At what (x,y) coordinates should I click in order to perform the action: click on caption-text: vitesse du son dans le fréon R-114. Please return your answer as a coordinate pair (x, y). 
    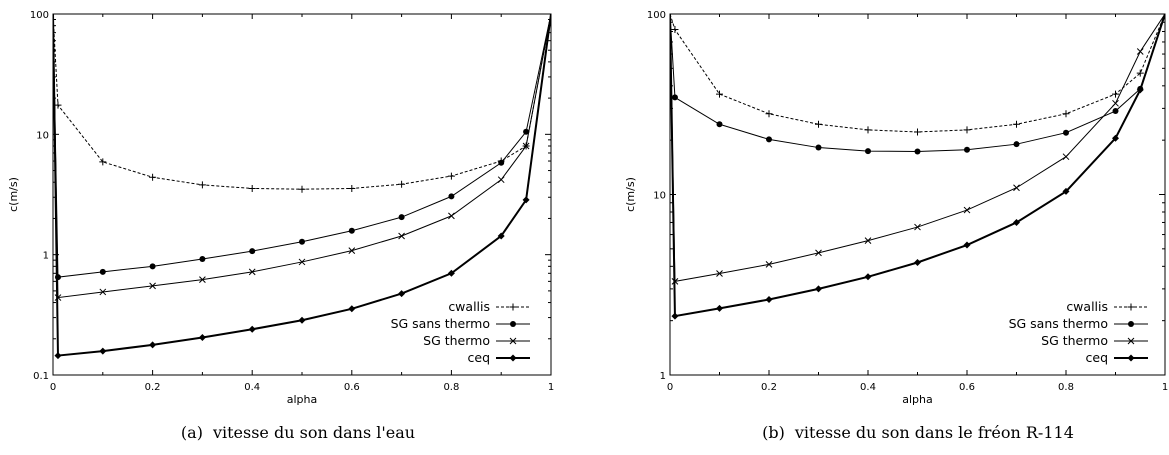
    Looking at the image, I should click on (934, 432).